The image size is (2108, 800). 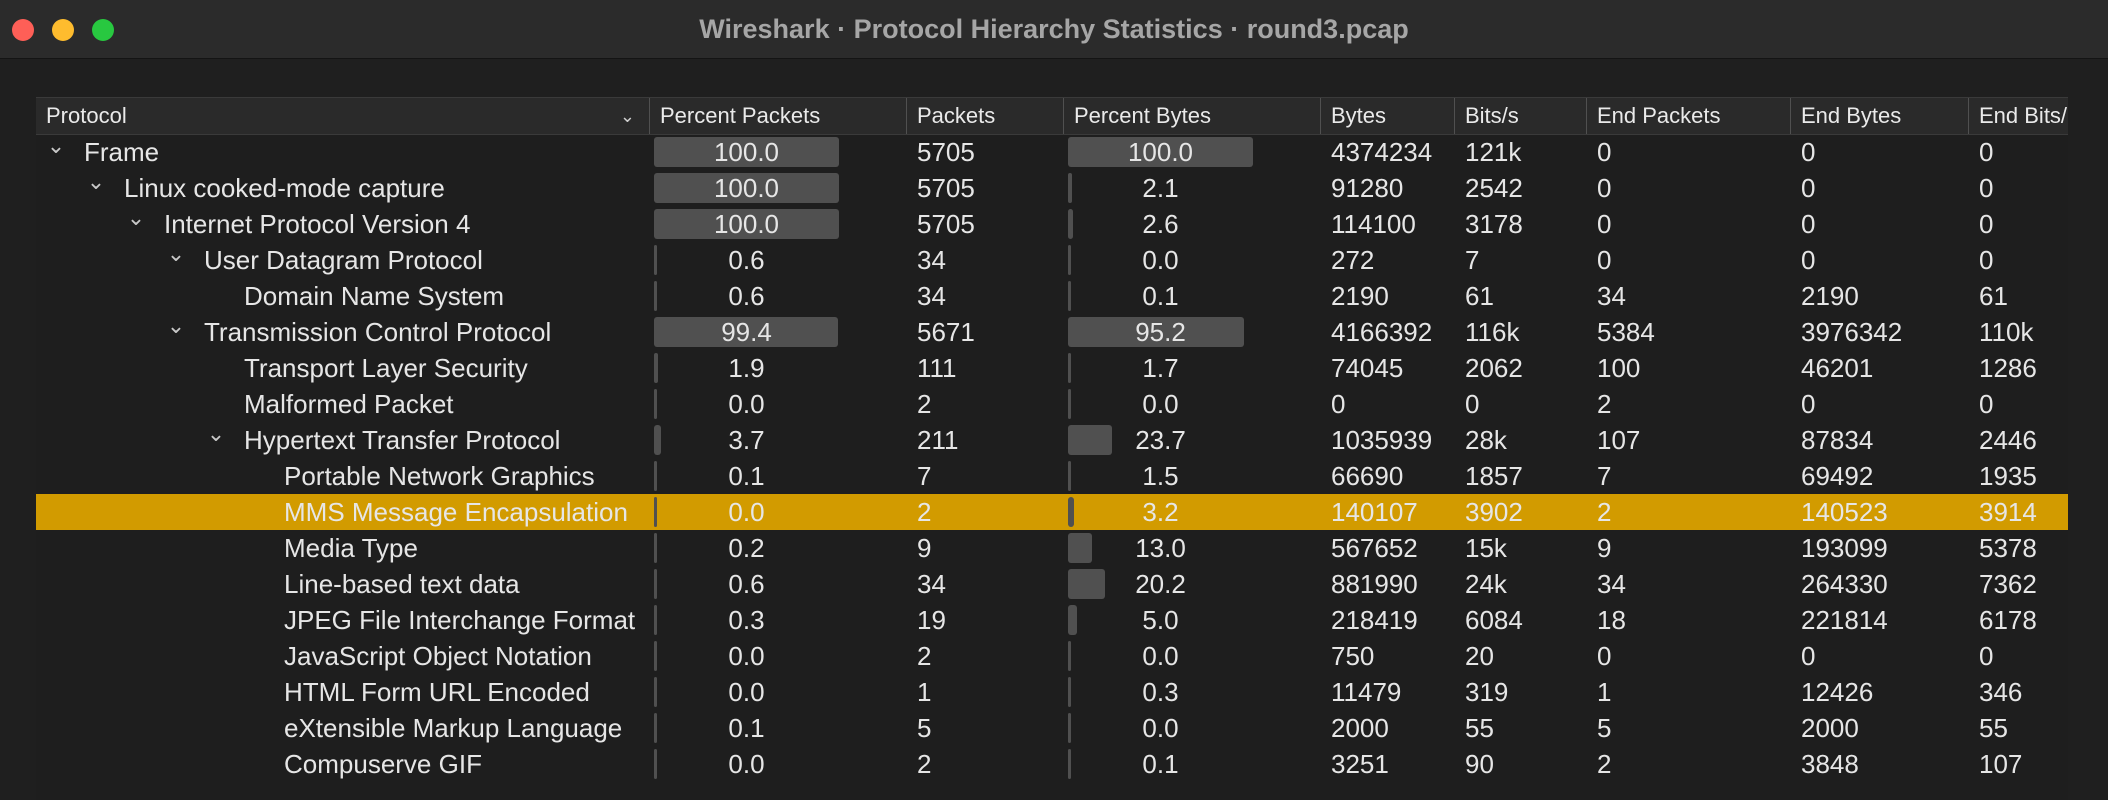 What do you see at coordinates (746, 620) in the screenshot?
I see `percent-value: 0.3` at bounding box center [746, 620].